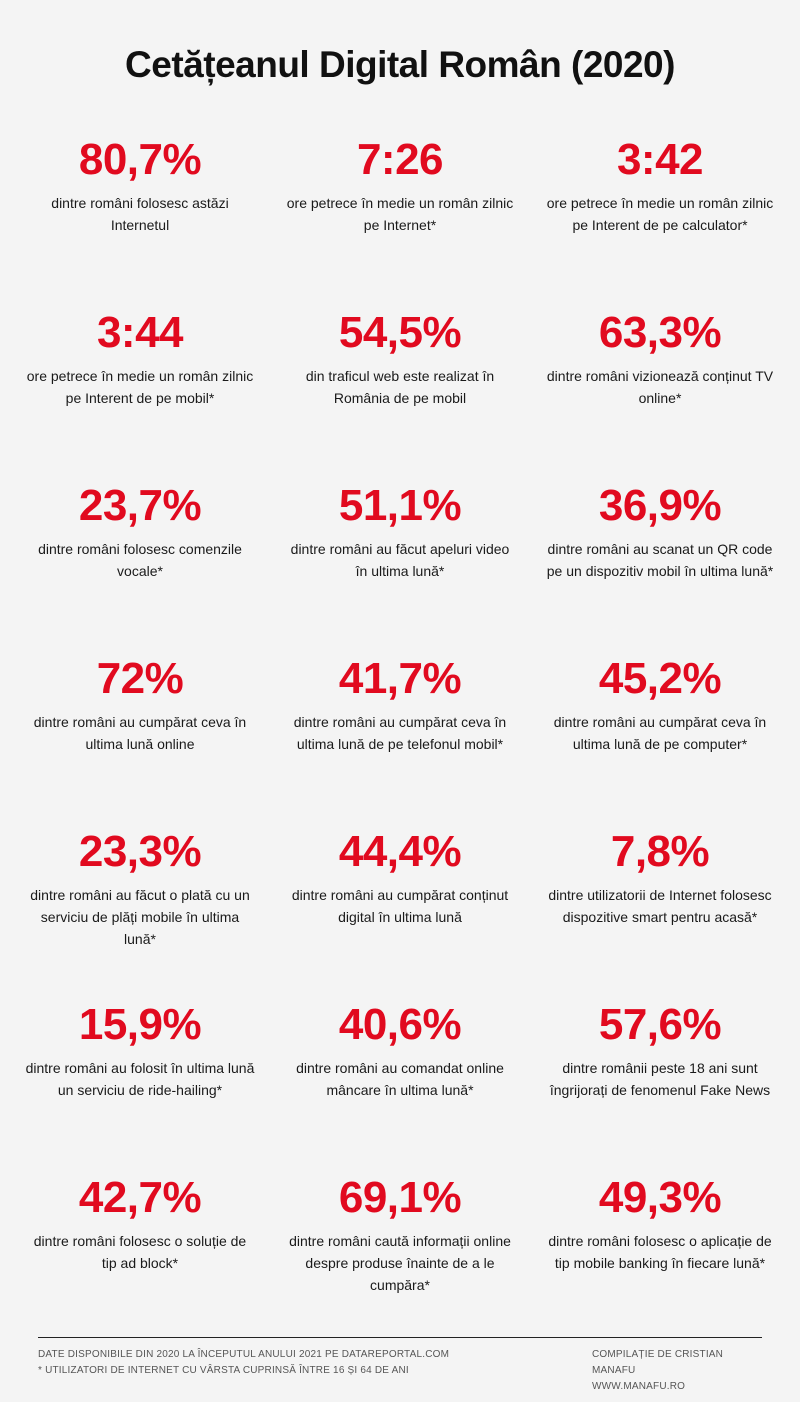  Describe the element at coordinates (140, 1197) in the screenshot. I see `stat-value: 42,7%` at that location.